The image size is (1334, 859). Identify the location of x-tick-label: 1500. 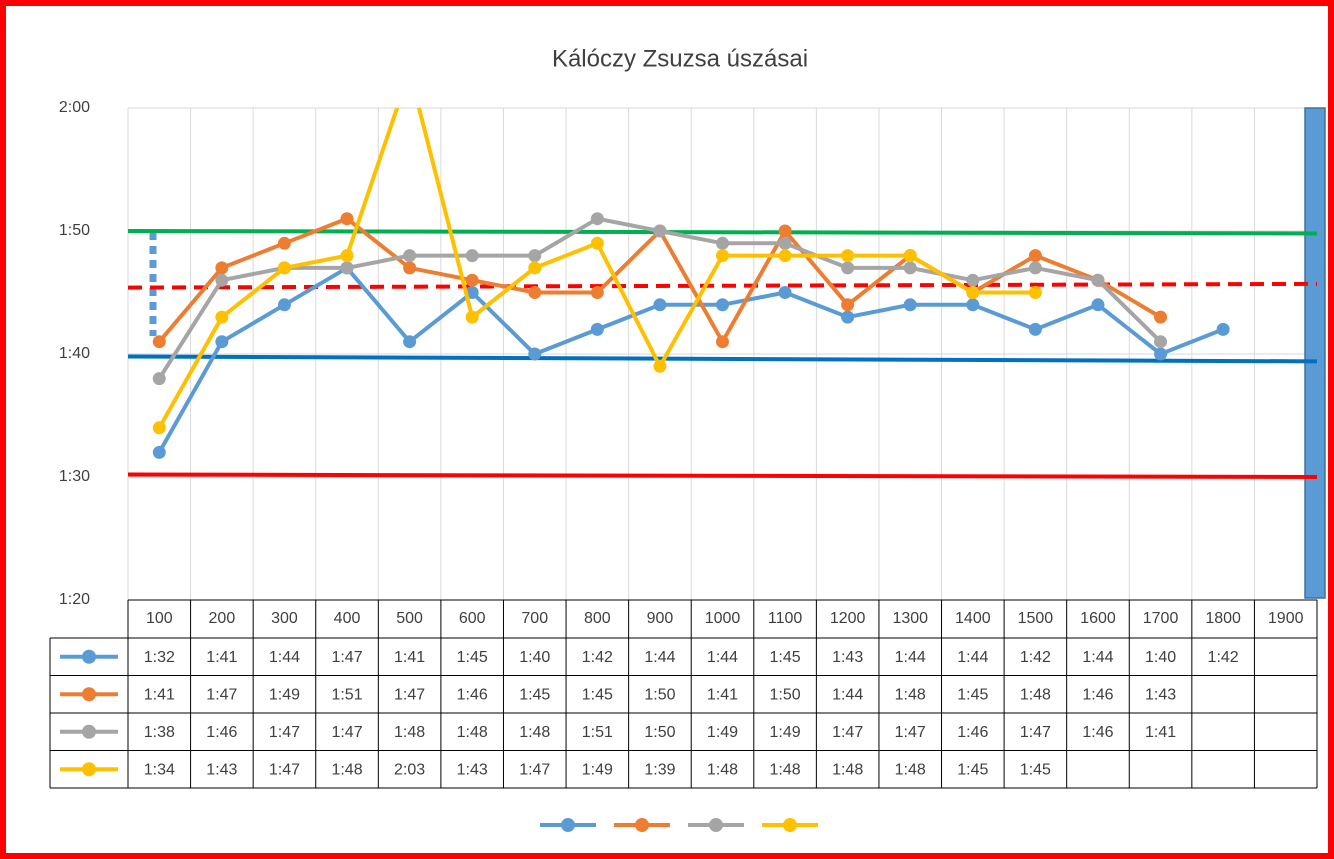
(1036, 618).